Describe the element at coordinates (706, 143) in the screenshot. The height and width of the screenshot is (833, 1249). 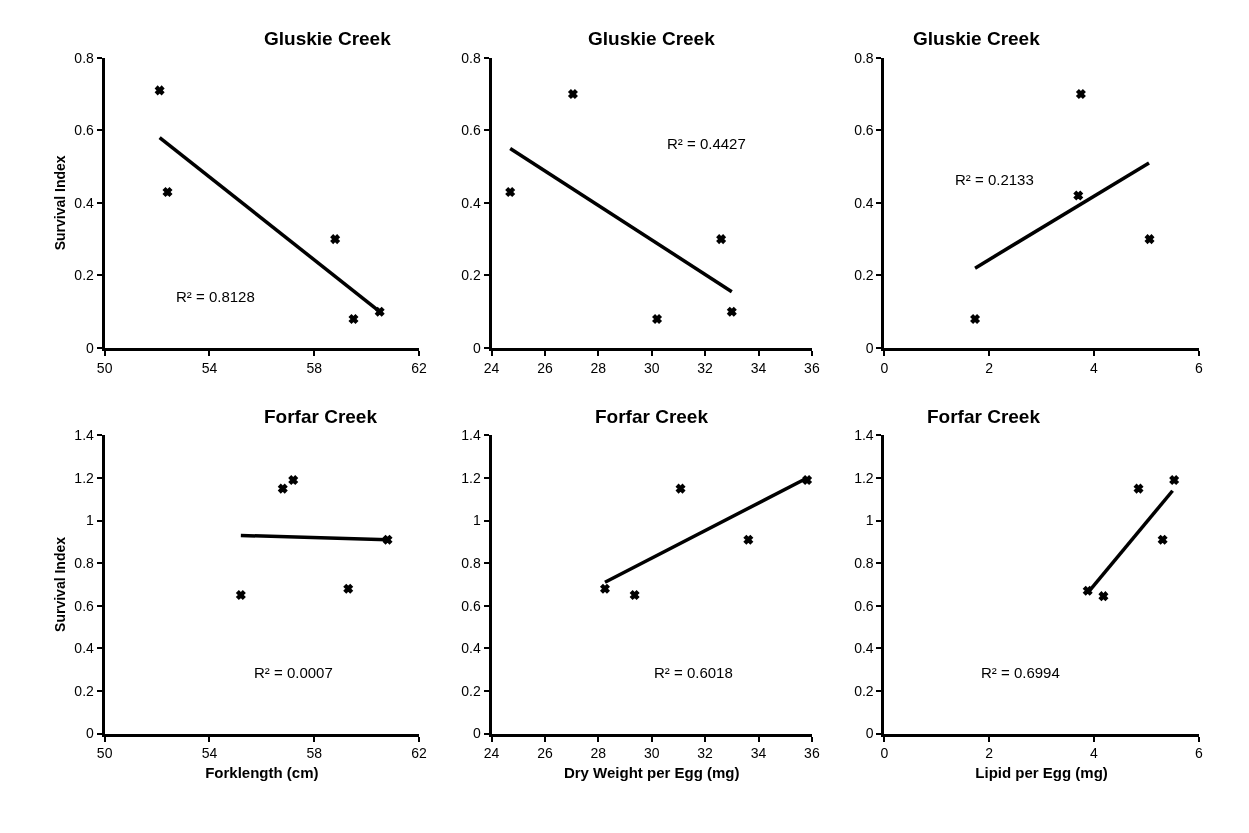
I see `annotation: R² = 0.4427` at that location.